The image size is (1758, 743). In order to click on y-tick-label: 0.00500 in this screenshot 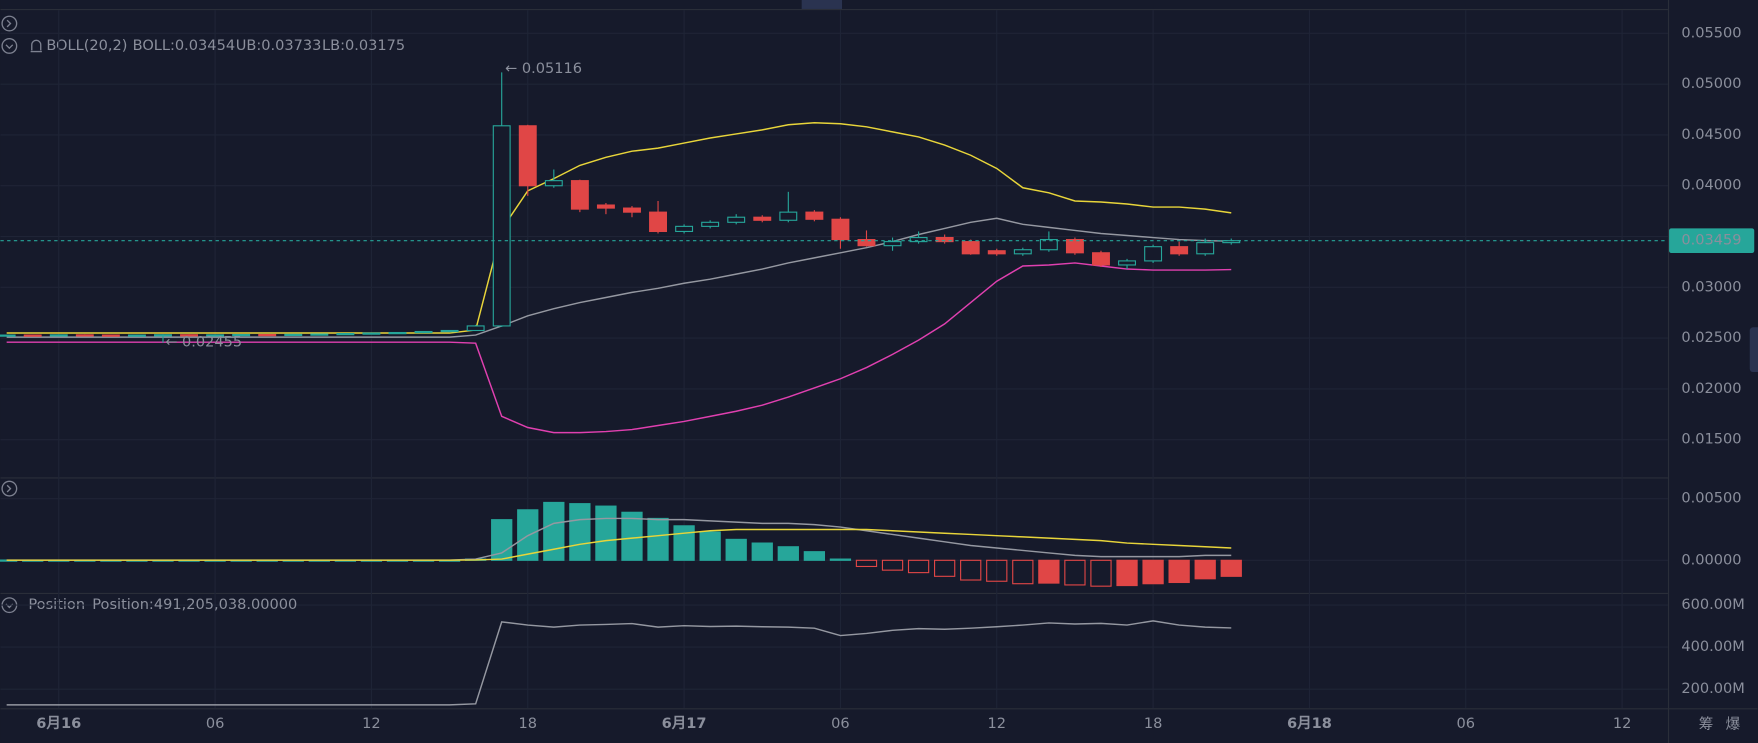, I will do `click(1711, 498)`.